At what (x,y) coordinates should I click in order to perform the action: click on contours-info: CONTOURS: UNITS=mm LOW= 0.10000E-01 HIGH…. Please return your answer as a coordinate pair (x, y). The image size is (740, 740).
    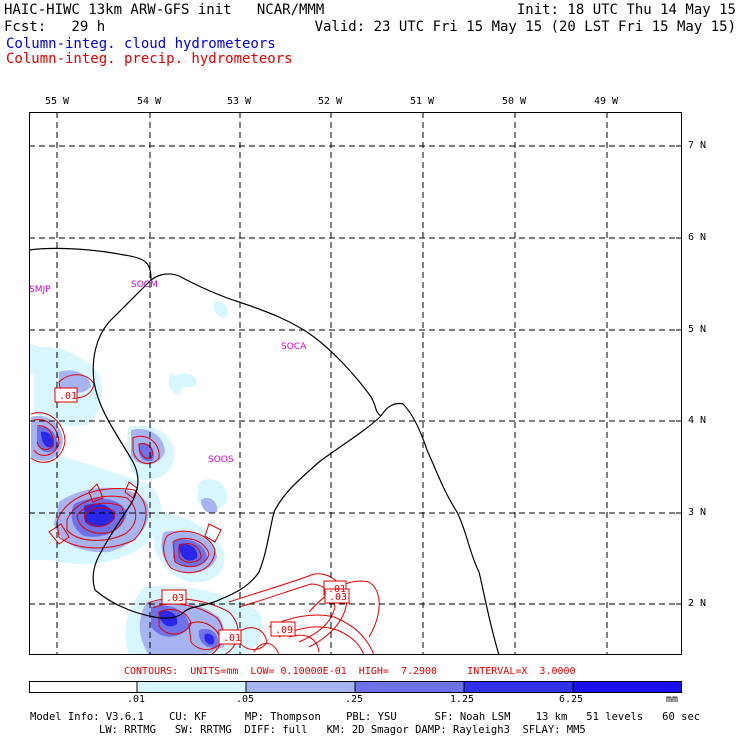
    Looking at the image, I should click on (350, 671).